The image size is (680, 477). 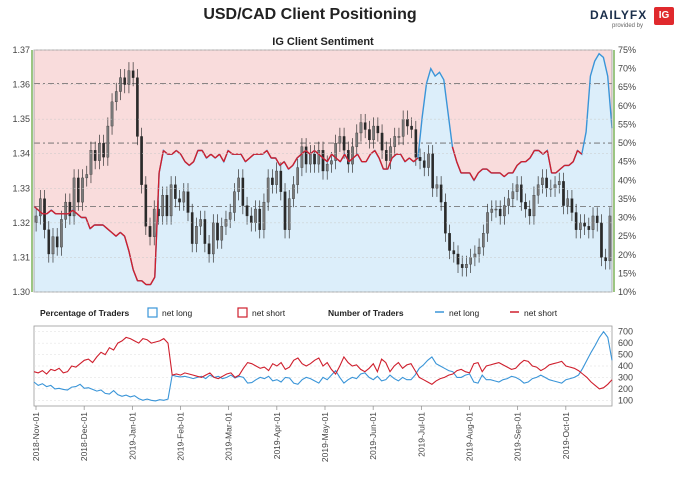 I want to click on sentiment-title: IG Client Sentiment, so click(x=323, y=42).